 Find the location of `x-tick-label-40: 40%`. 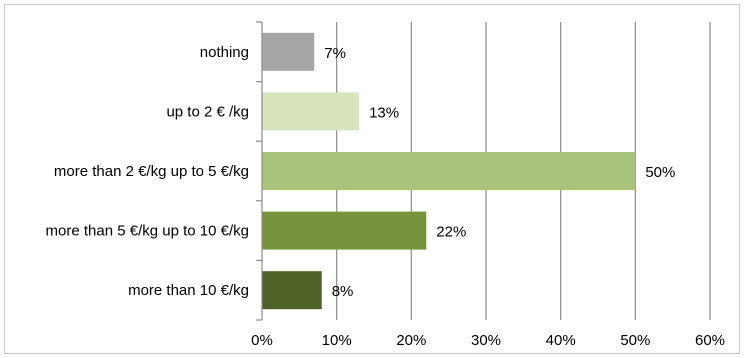

x-tick-label-40: 40% is located at coordinates (561, 340).